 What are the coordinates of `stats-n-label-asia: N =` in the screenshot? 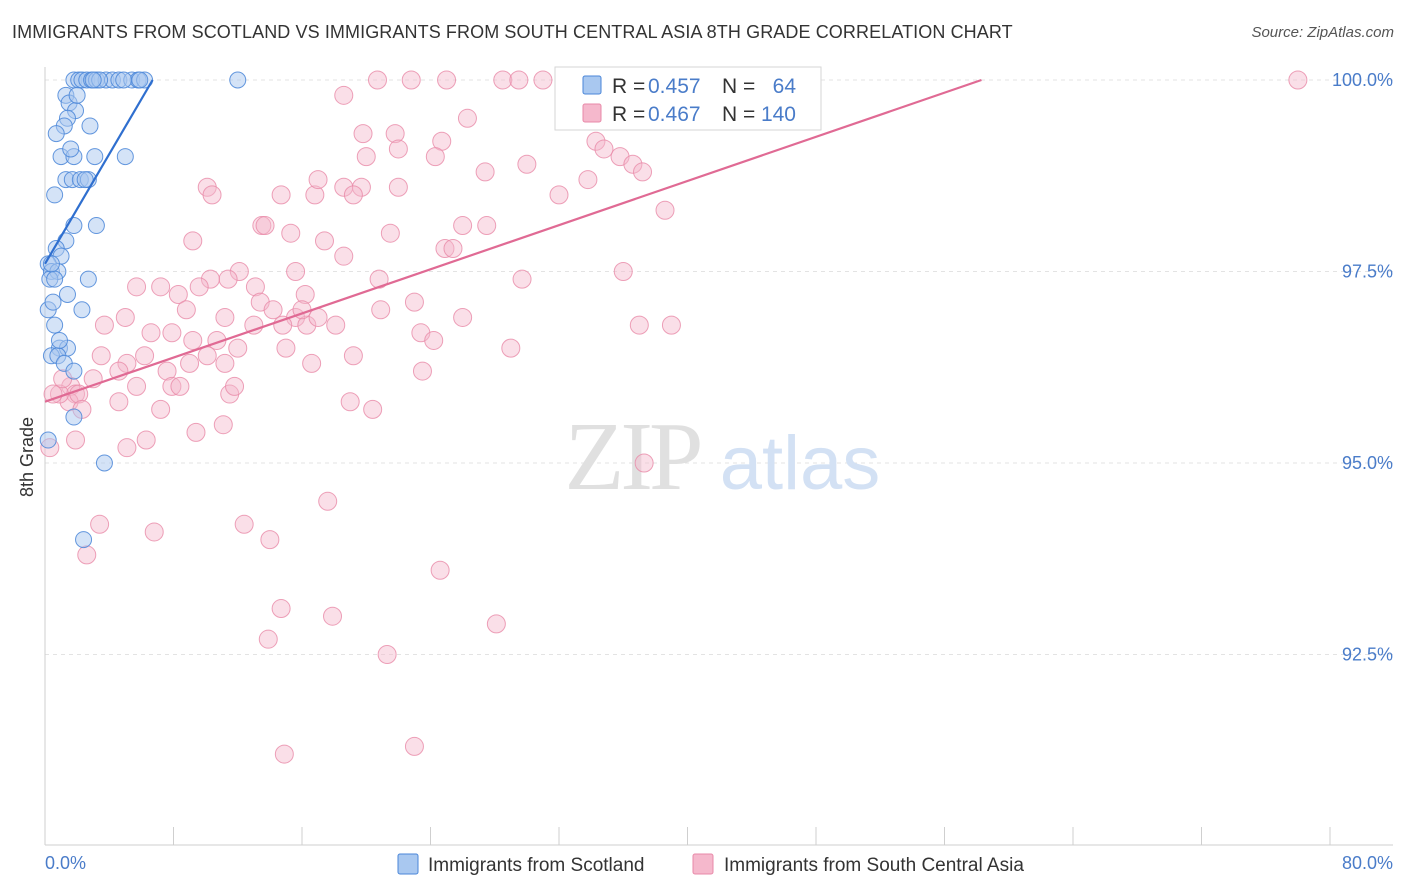 It's located at (738, 114).